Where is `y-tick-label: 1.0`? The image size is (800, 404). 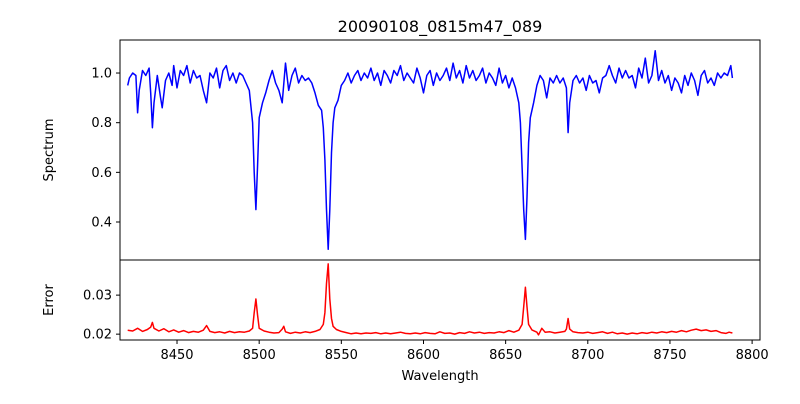 y-tick-label: 1.0 is located at coordinates (101, 74).